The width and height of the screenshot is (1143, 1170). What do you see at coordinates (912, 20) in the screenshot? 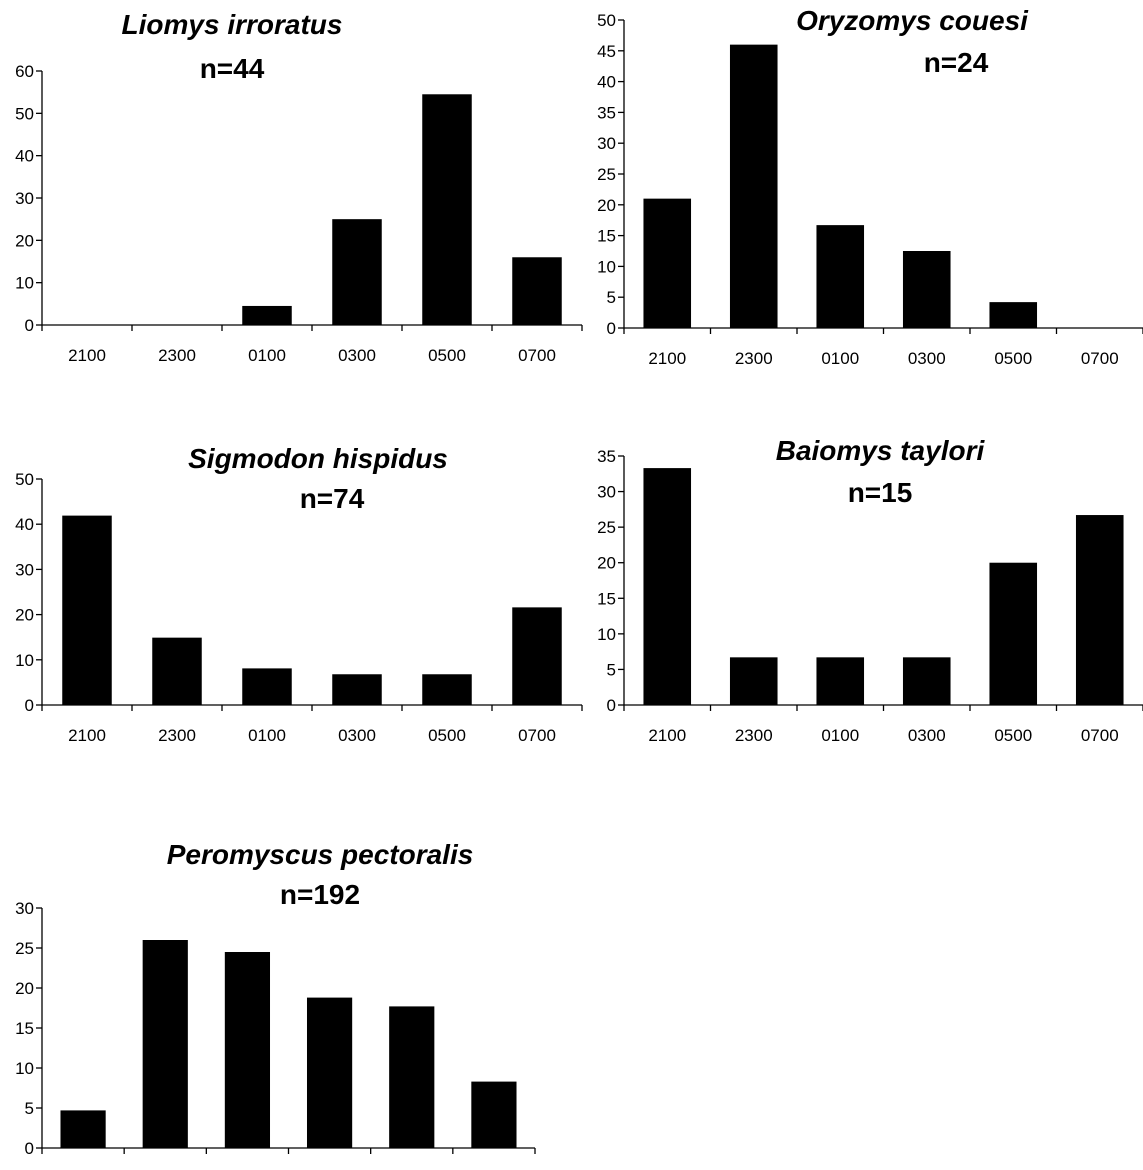
I see `chart-title: Oryzomys couesi` at bounding box center [912, 20].